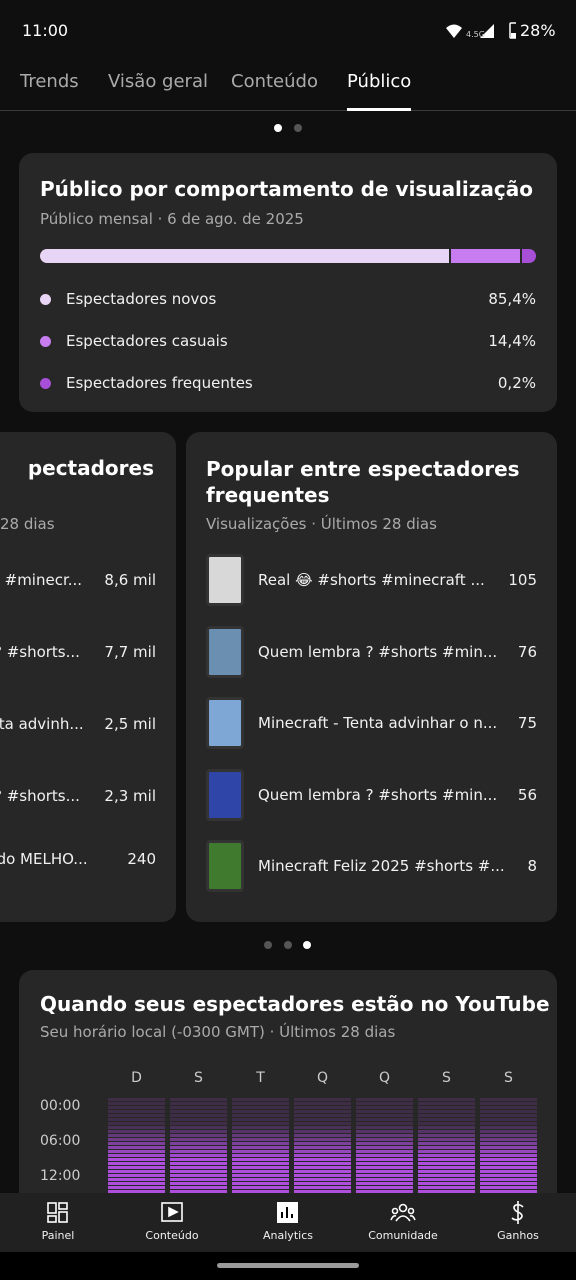  Describe the element at coordinates (363, 482) in the screenshot. I see `card-title: Popular entre espectadores frequentes` at that location.